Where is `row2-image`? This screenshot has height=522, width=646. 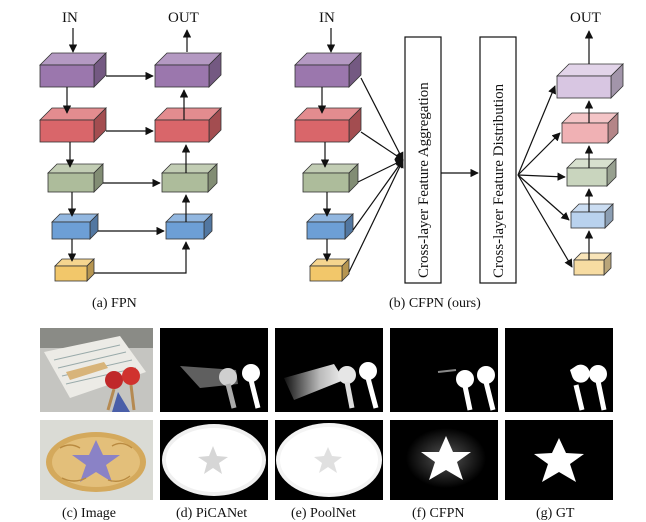 row2-image is located at coordinates (96, 460).